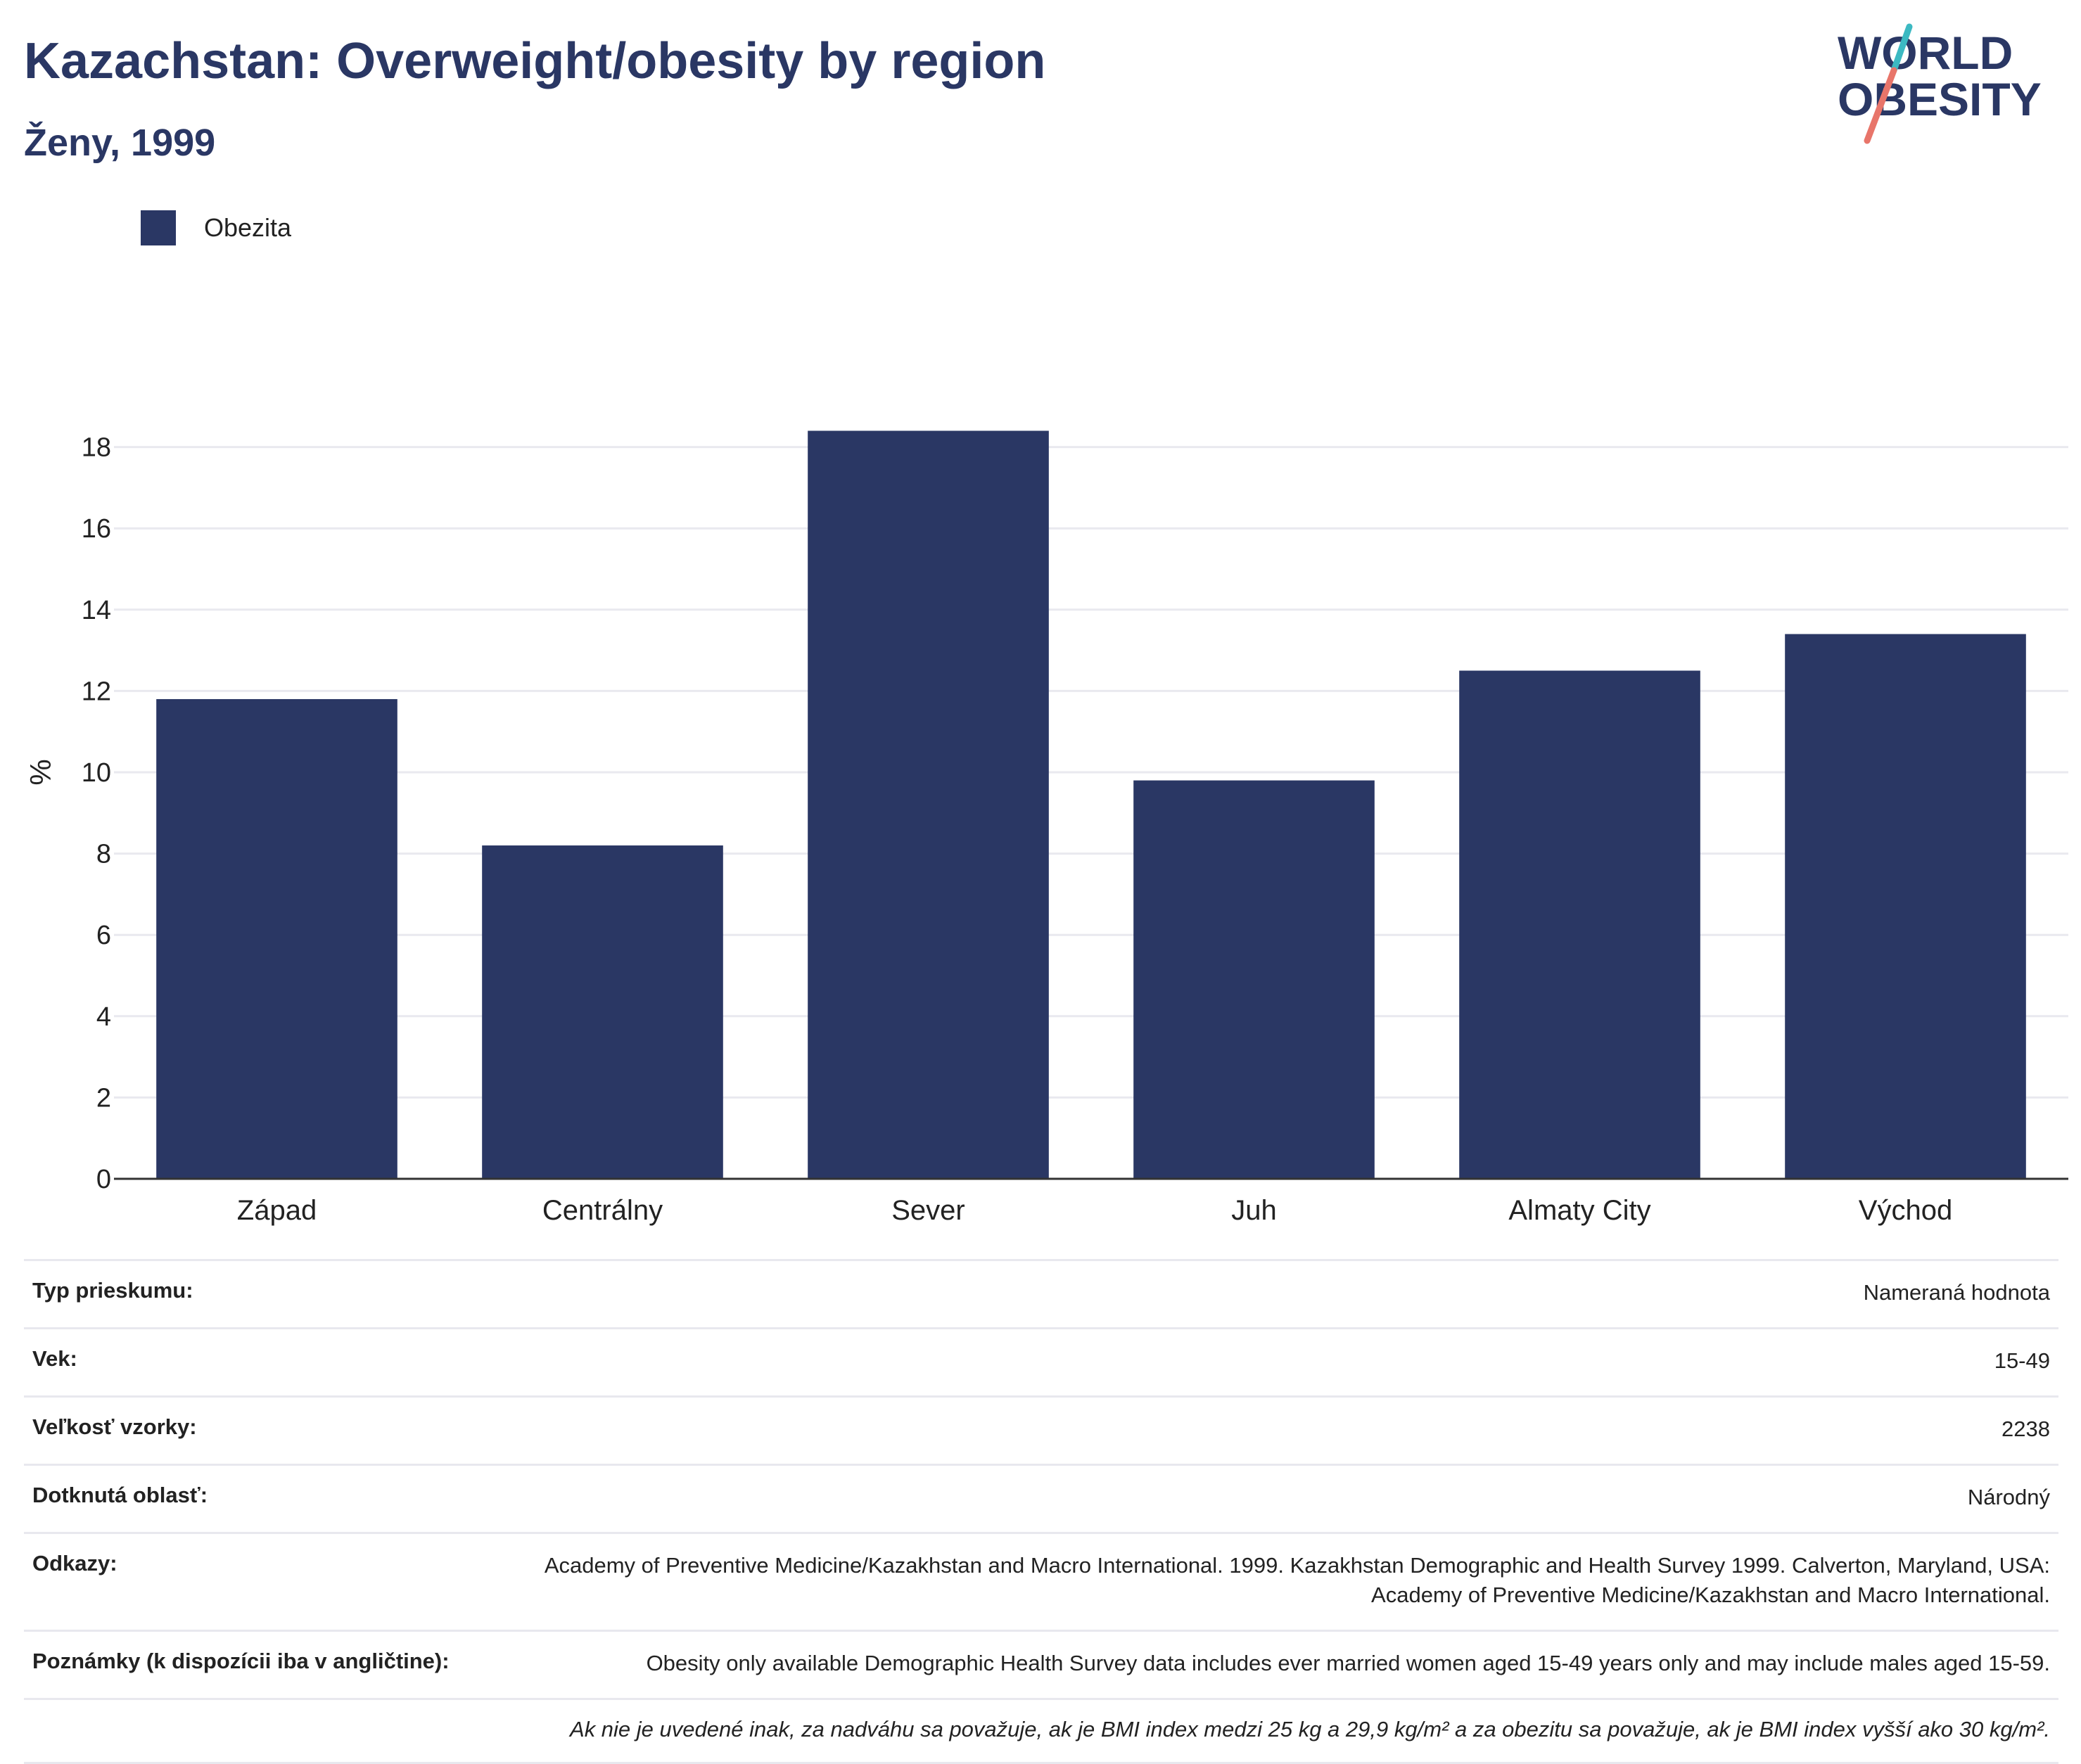 The image size is (2081, 1764). What do you see at coordinates (602, 1210) in the screenshot?
I see `x-tick-label: Centrálny` at bounding box center [602, 1210].